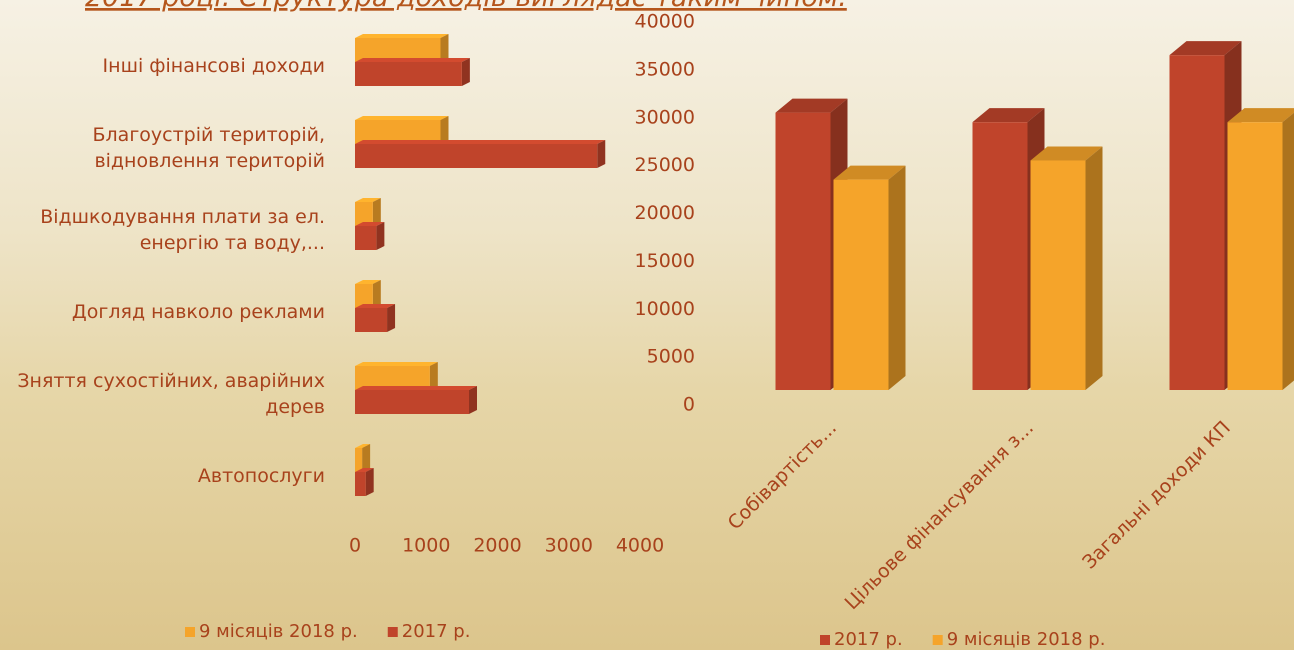 This screenshot has height=650, width=1294. I want to click on y-tick-label: Інші фінансові доходи, so click(213, 66).